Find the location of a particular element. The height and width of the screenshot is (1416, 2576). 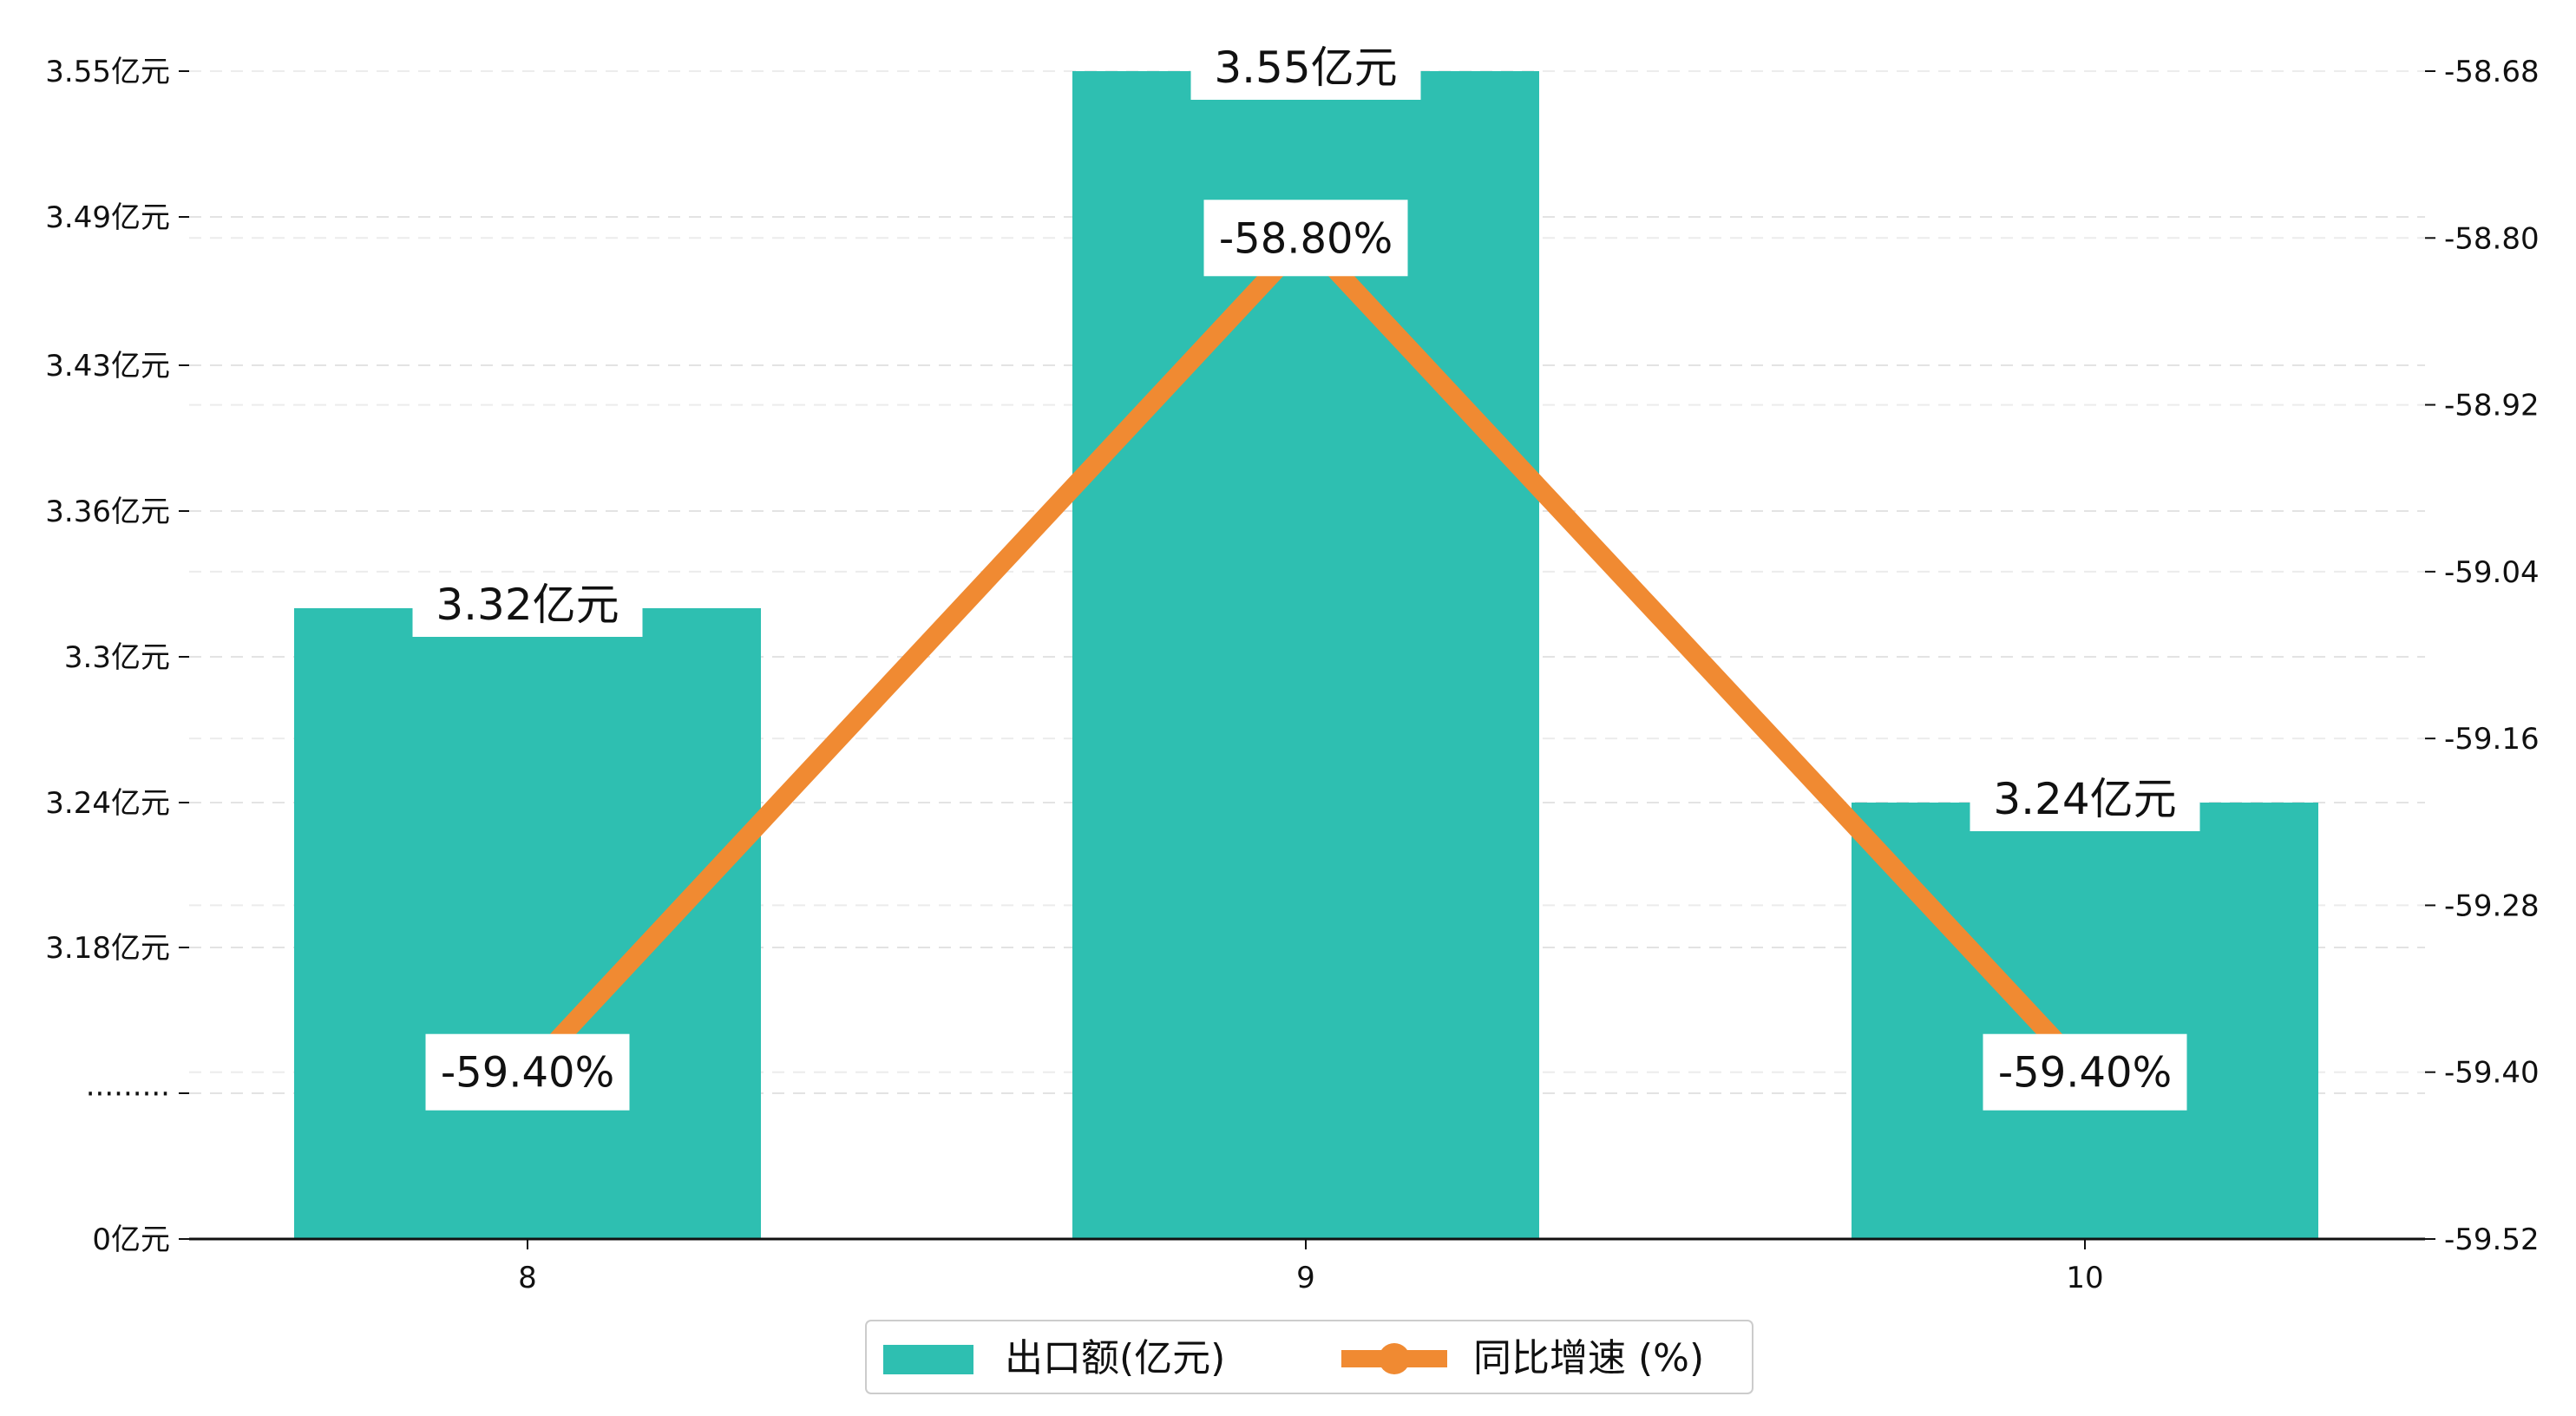

left-tick-label: 3.49亿元 is located at coordinates (107, 217).